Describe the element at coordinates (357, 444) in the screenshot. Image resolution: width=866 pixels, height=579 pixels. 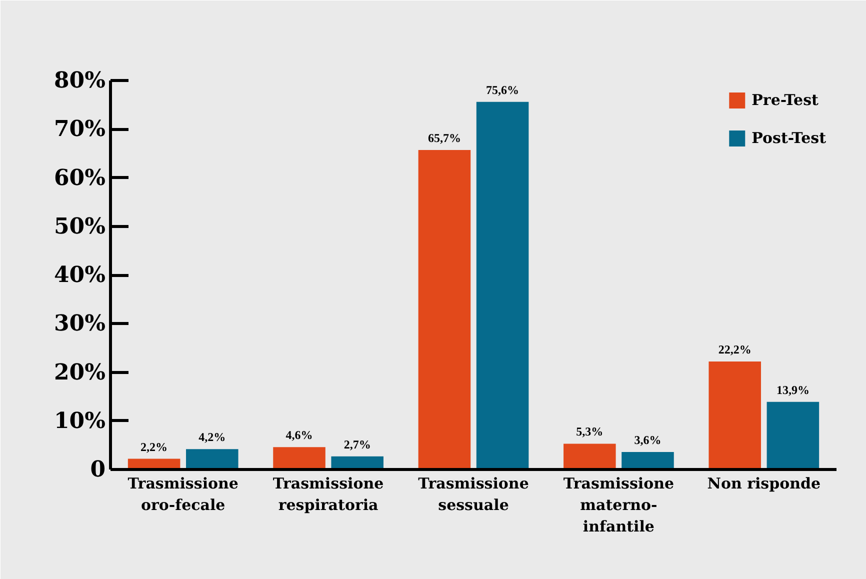
I see `data-label: 2,7%` at that location.